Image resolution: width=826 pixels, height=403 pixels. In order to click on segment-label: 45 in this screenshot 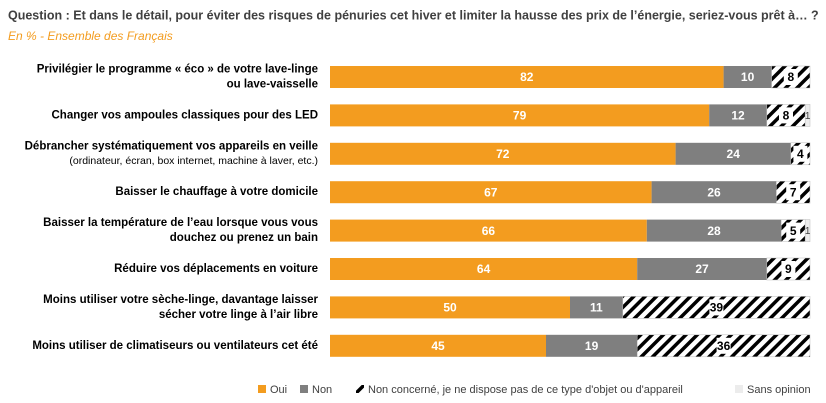, I will do `click(438, 346)`.